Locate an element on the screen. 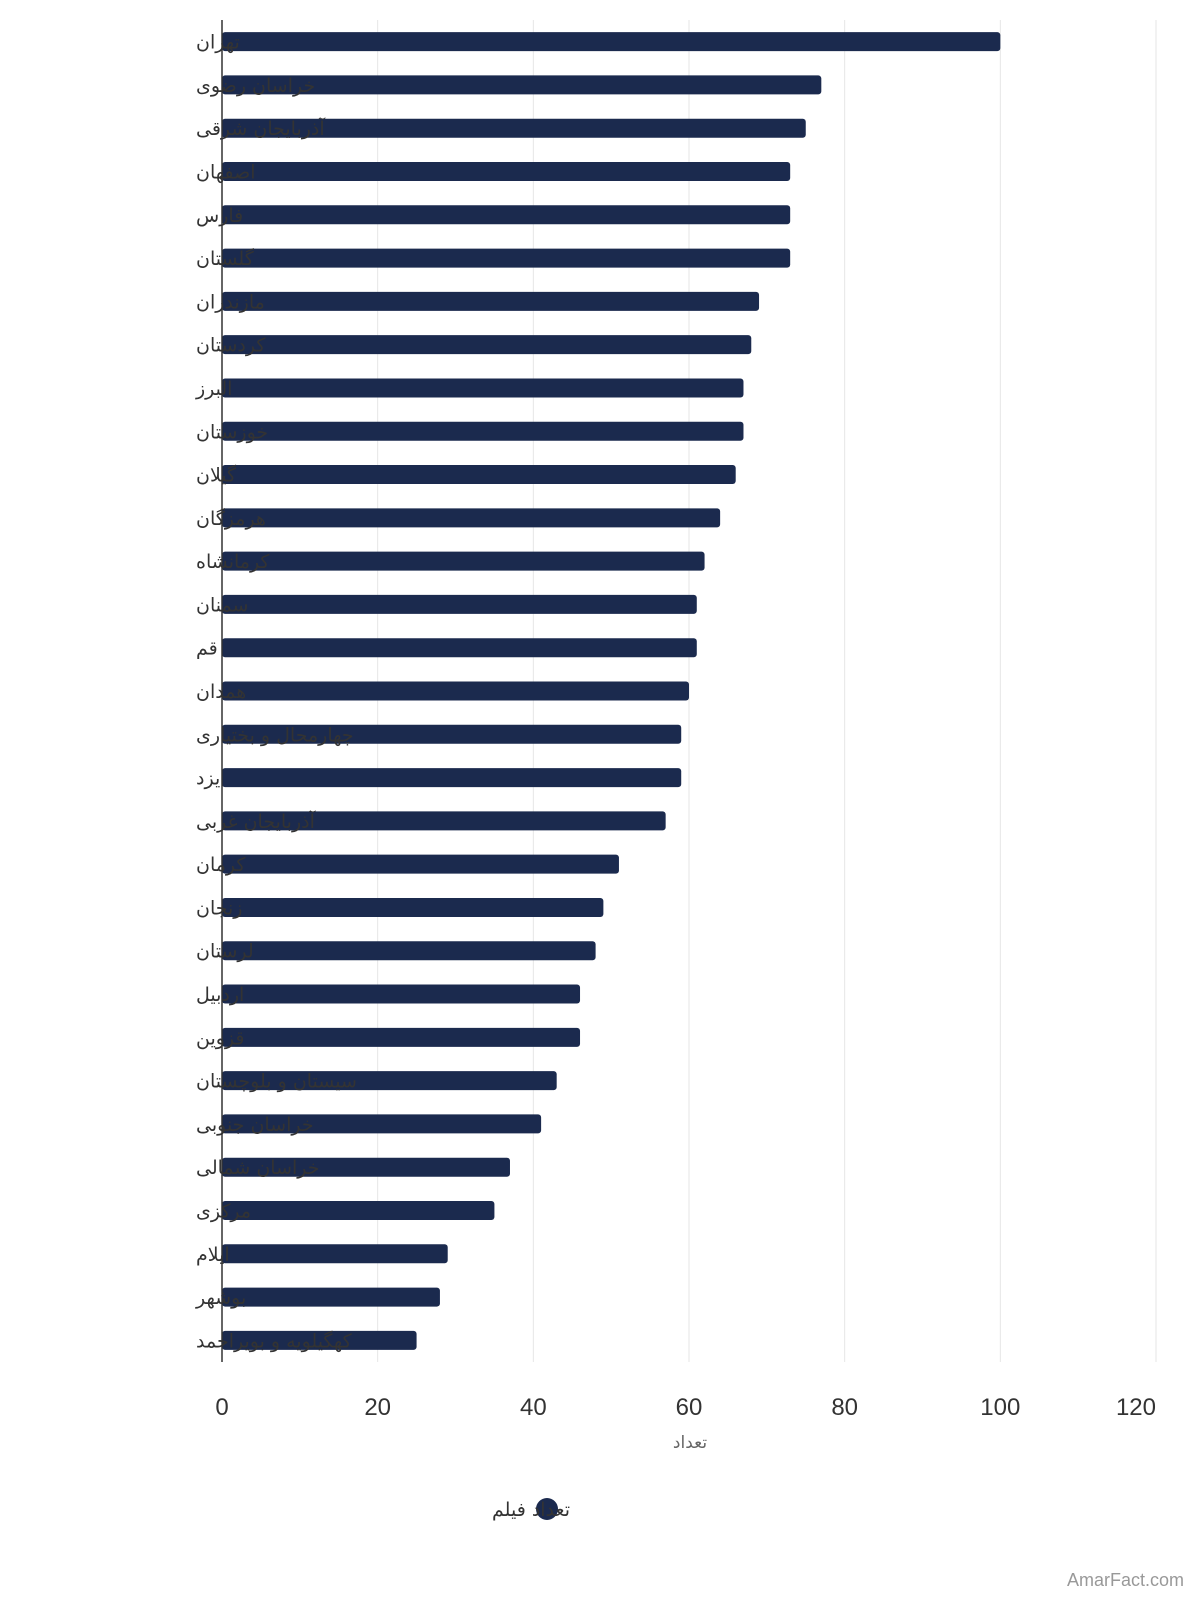 Image resolution: width=1200 pixels, height=1600 pixels. category-label-30: کهگیلویه و بویراحمد is located at coordinates (274, 1340).